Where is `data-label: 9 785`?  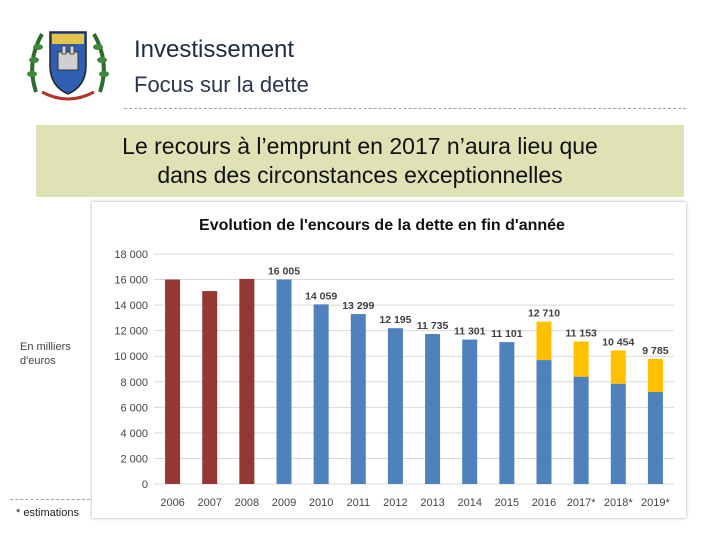
data-label: 9 785 is located at coordinates (655, 351).